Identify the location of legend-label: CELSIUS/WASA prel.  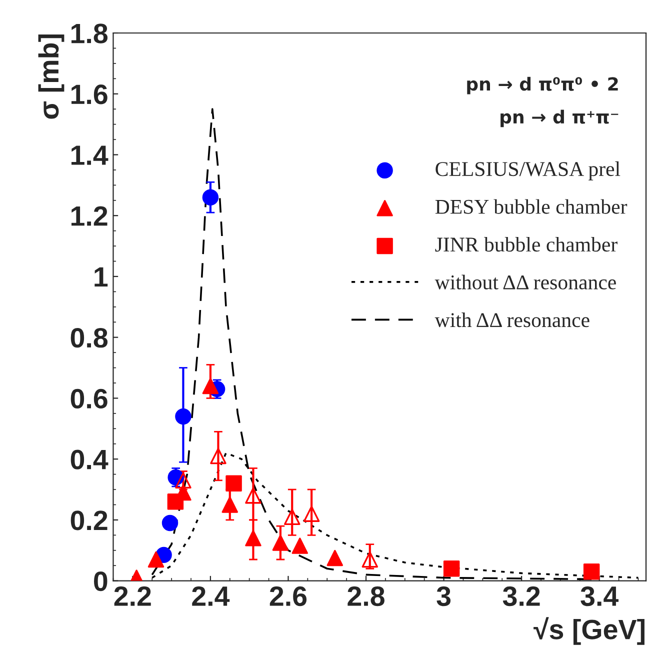
(528, 170).